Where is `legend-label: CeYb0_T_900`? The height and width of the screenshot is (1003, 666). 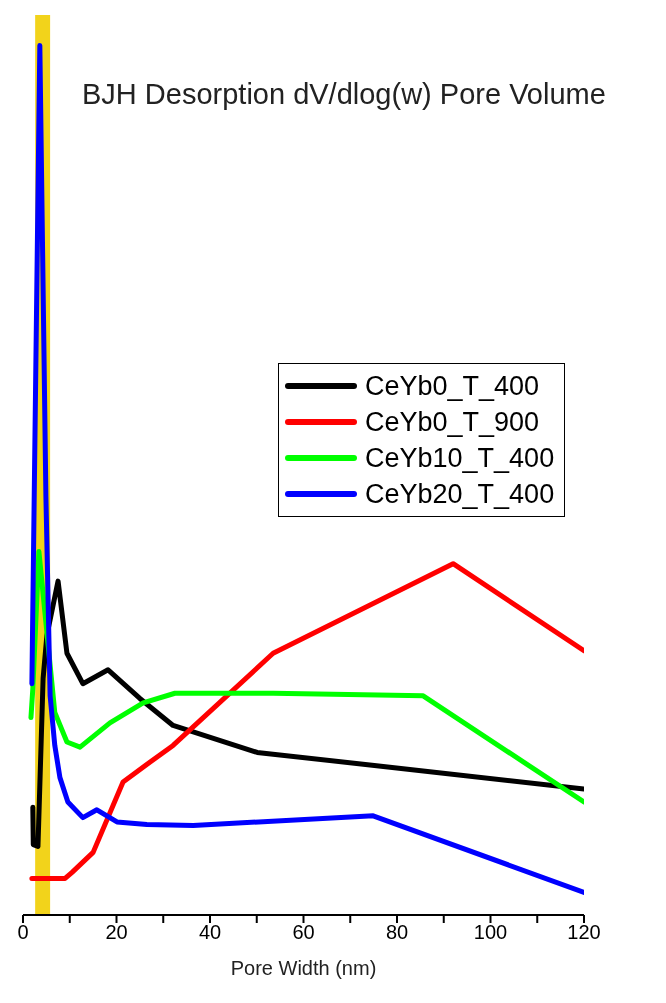 legend-label: CeYb0_T_900 is located at coordinates (452, 422).